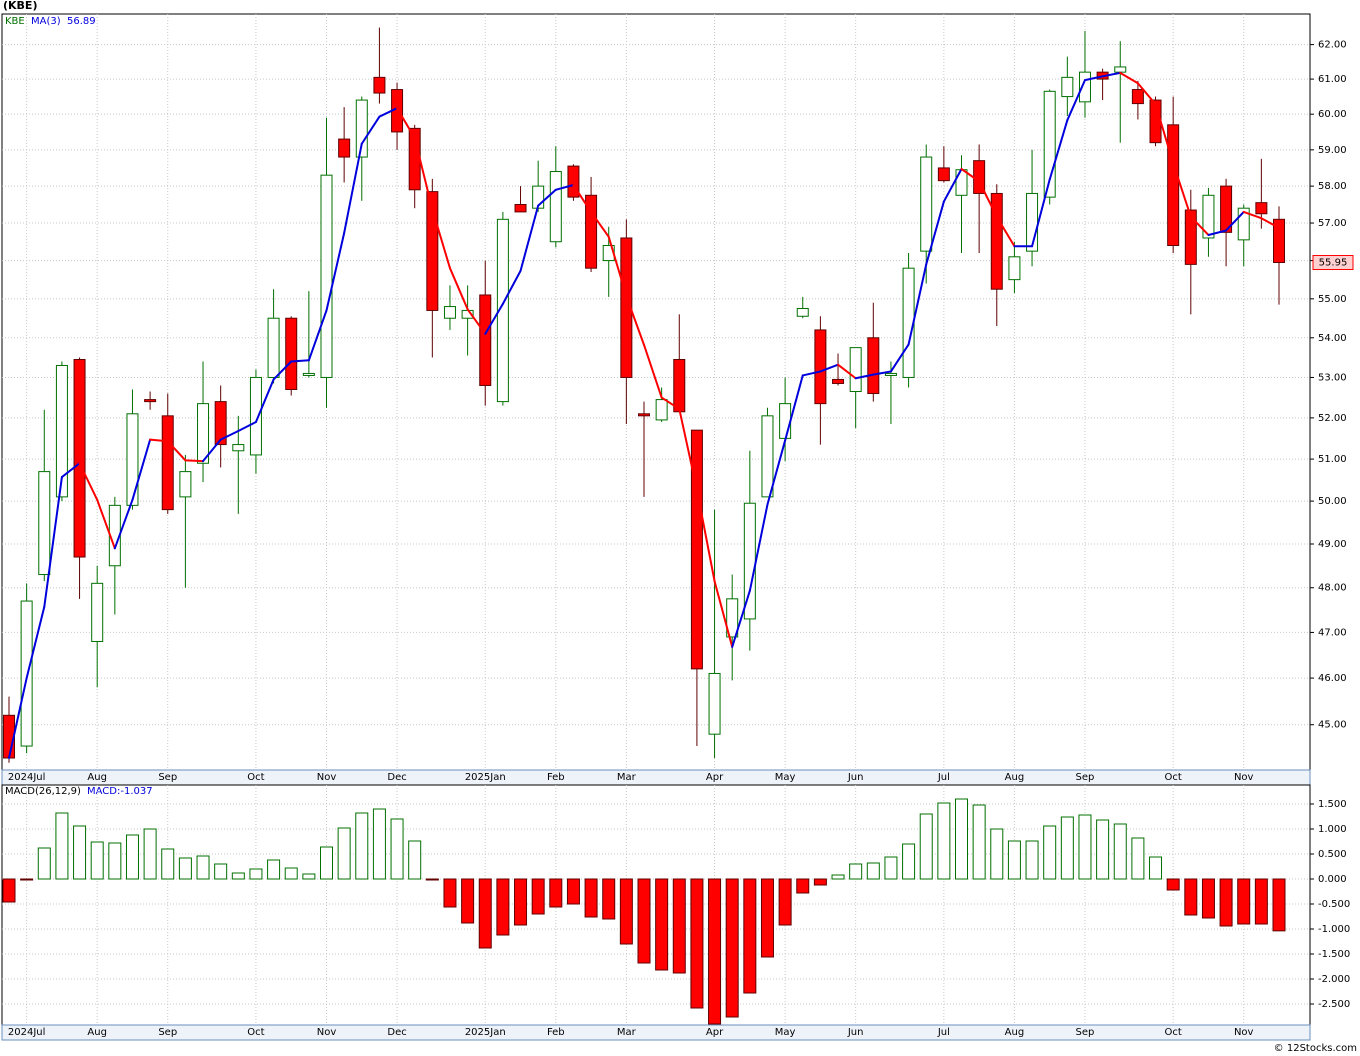 The height and width of the screenshot is (1056, 1360). I want to click on y-tick-label: 62.00, so click(1332, 45).